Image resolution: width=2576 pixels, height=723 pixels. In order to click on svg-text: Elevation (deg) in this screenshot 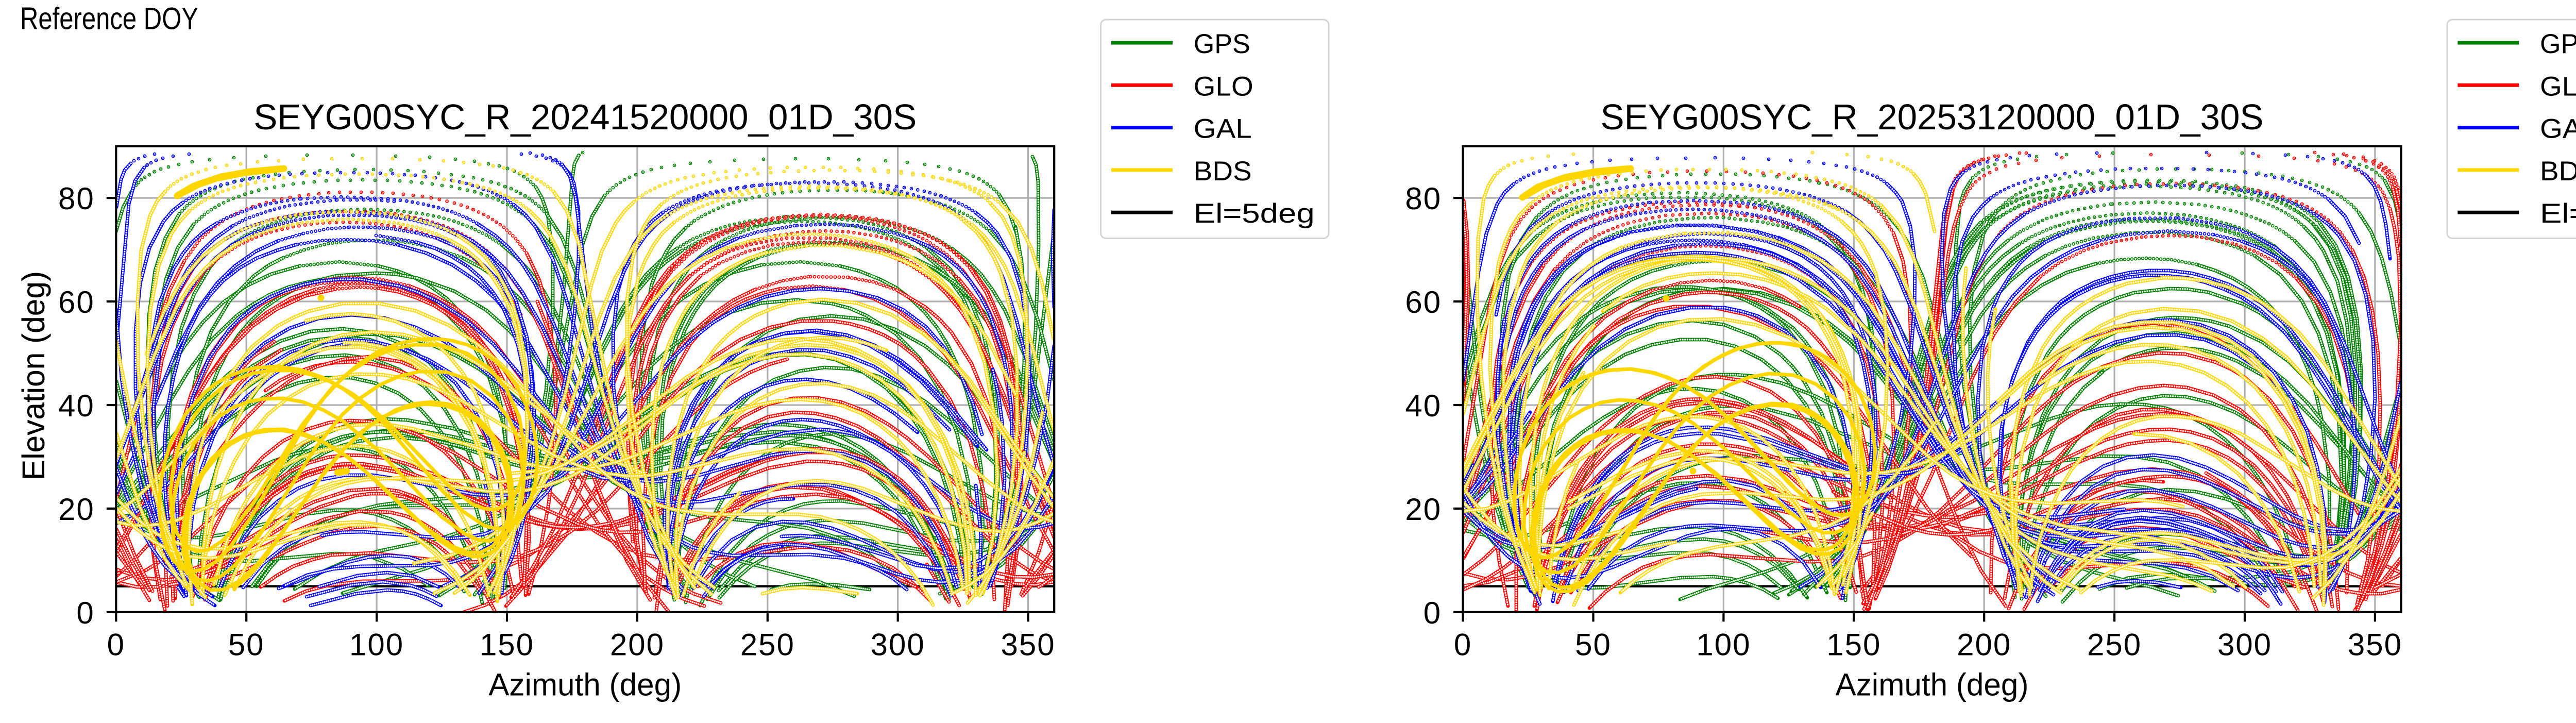, I will do `click(33, 375)`.